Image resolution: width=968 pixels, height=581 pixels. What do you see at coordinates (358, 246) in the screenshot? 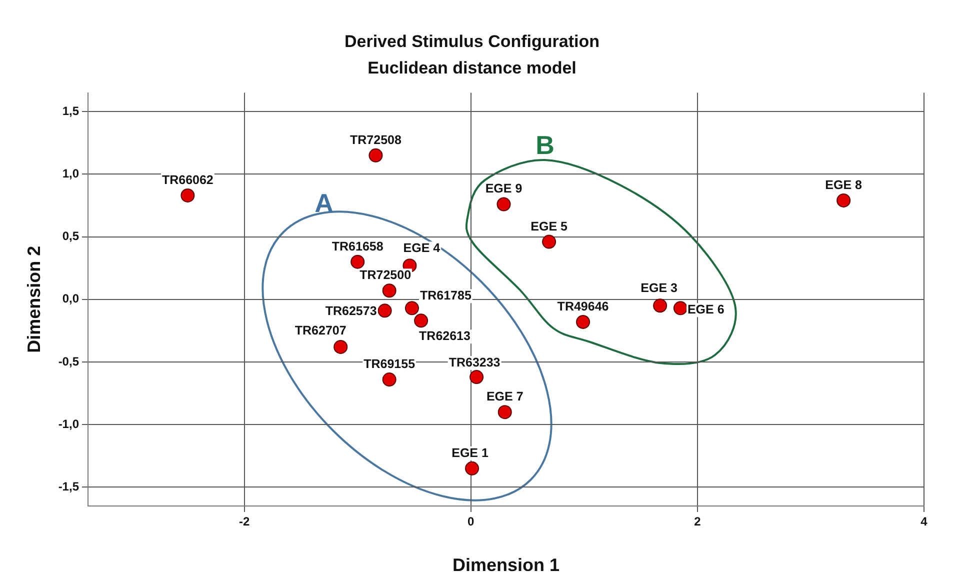
I see `annotation: TR61658` at bounding box center [358, 246].